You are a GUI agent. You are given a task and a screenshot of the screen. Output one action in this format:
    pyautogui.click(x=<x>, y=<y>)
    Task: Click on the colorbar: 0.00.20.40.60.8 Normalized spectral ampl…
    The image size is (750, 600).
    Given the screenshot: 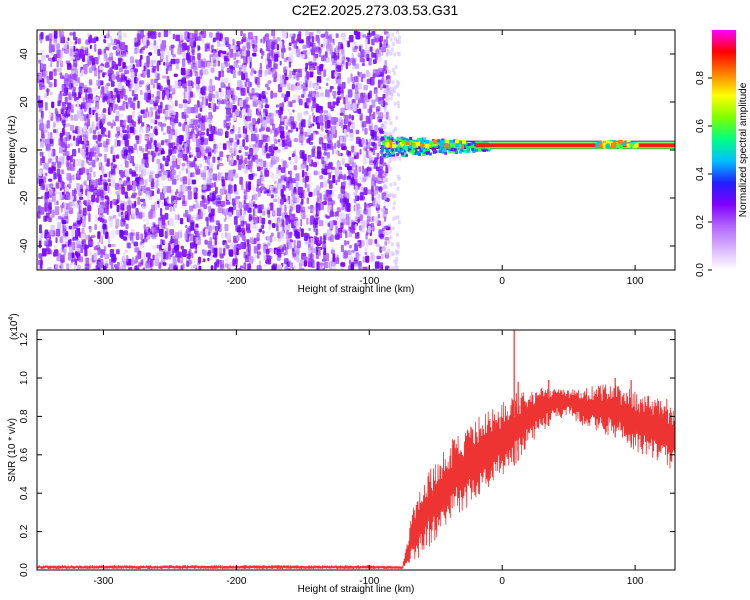 What is the action you would take?
    pyautogui.click(x=722, y=153)
    